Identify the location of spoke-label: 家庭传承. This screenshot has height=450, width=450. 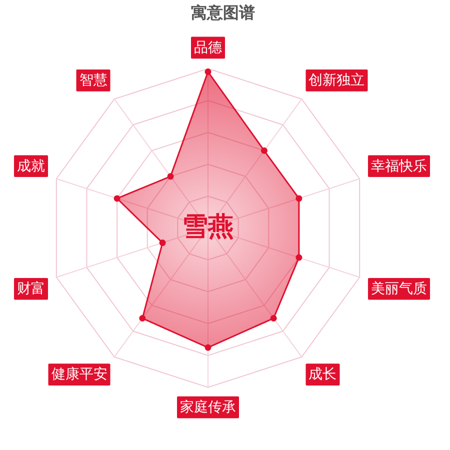
(208, 407).